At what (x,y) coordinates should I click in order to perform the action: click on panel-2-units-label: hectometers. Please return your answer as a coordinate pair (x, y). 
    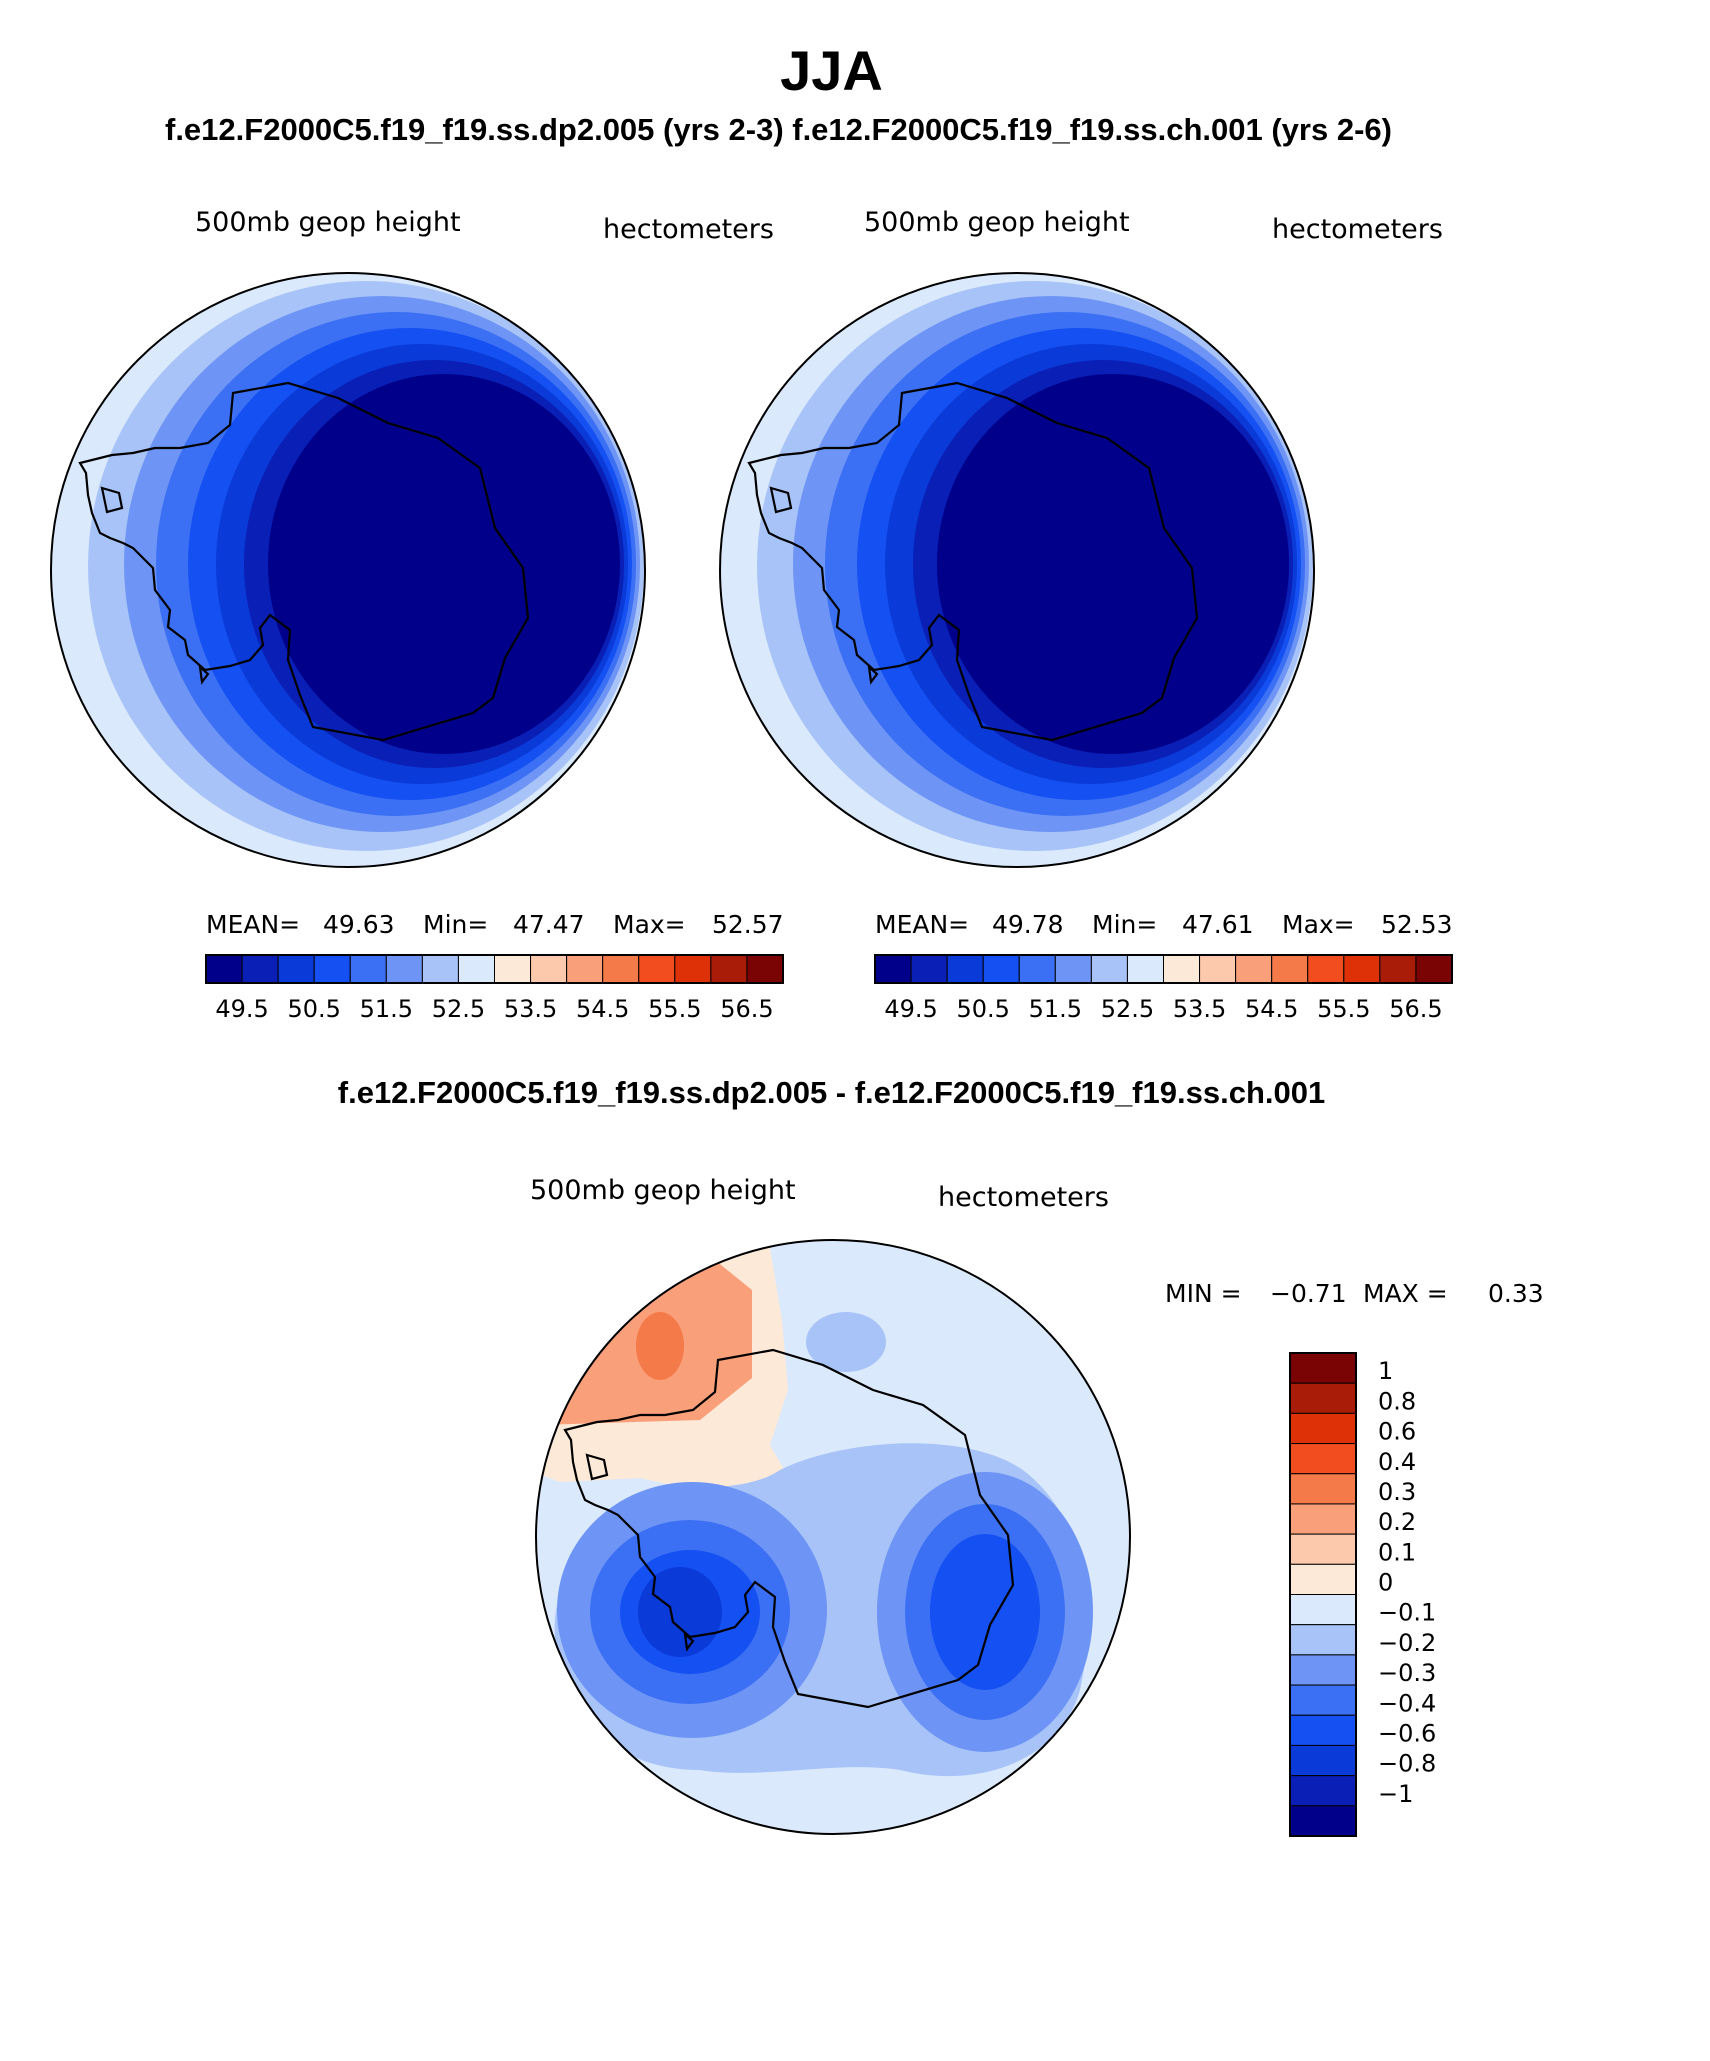
    Looking at the image, I should click on (1357, 229).